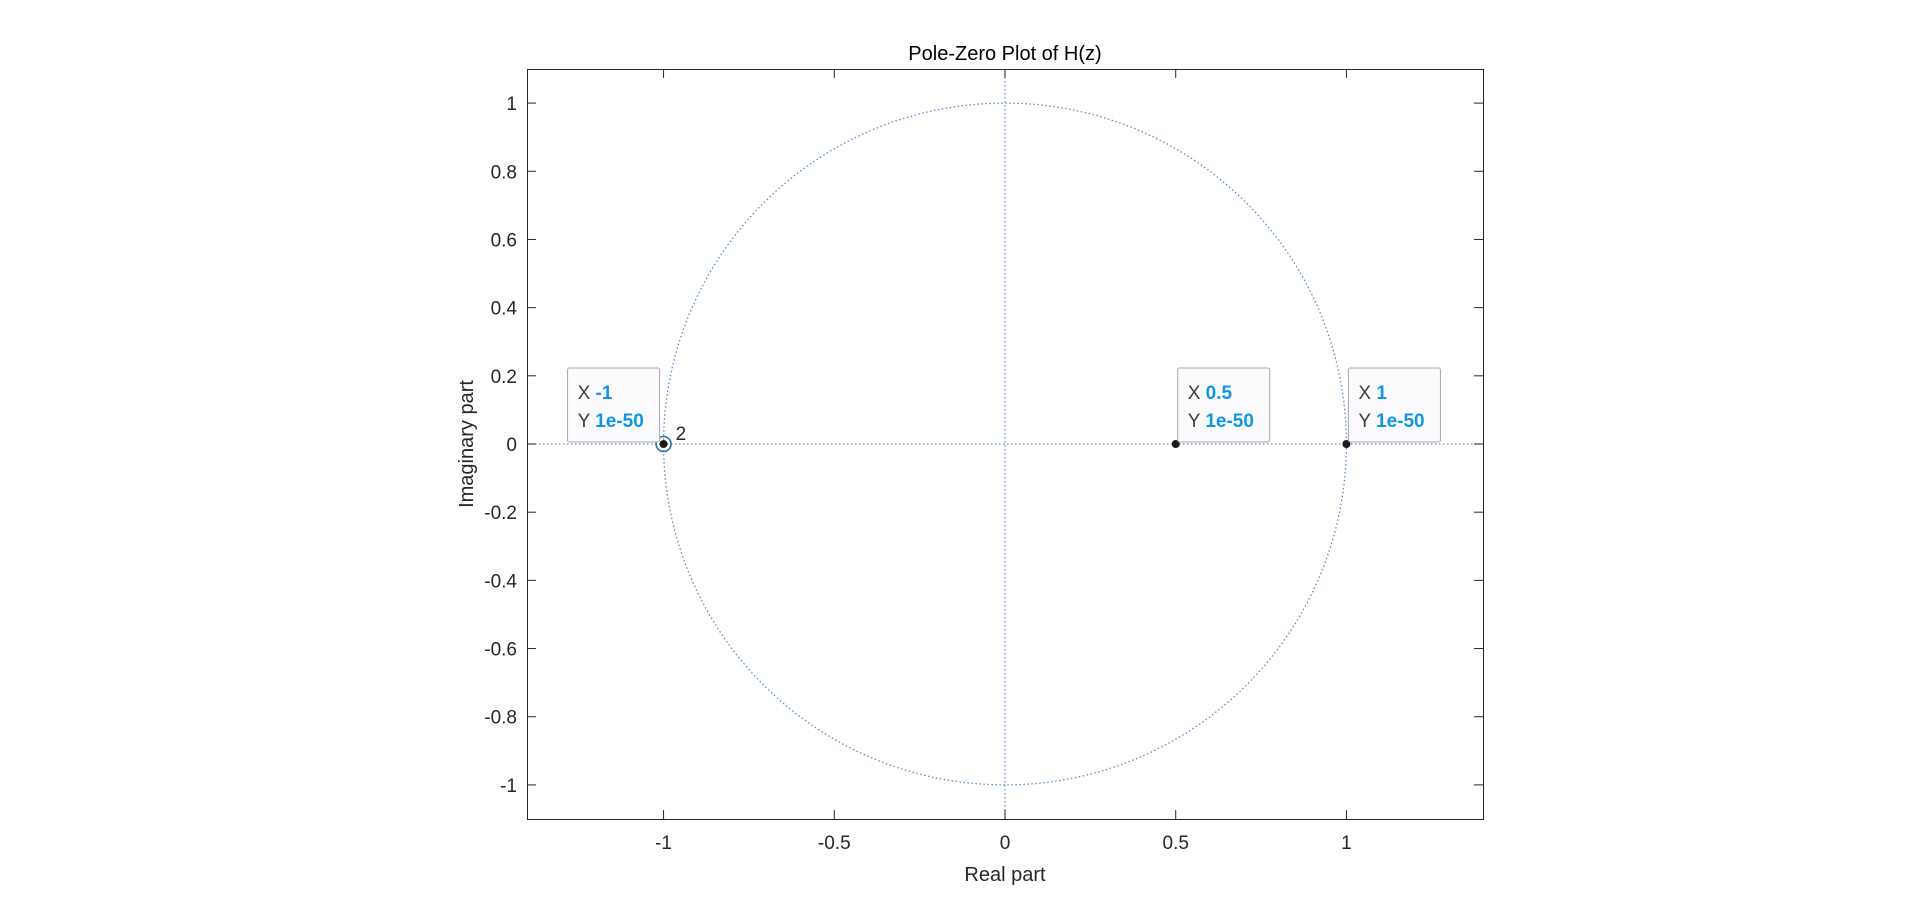 The height and width of the screenshot is (911, 1920). What do you see at coordinates (508, 786) in the screenshot?
I see `y-tick-label: -1` at bounding box center [508, 786].